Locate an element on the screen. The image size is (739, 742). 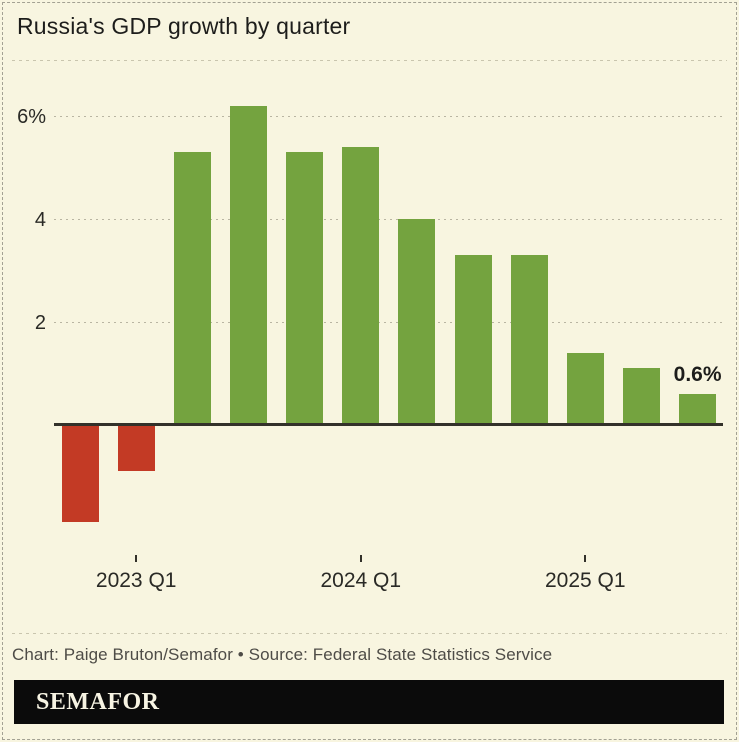
gdp-bar-2023-Q2 is located at coordinates (192, 288).